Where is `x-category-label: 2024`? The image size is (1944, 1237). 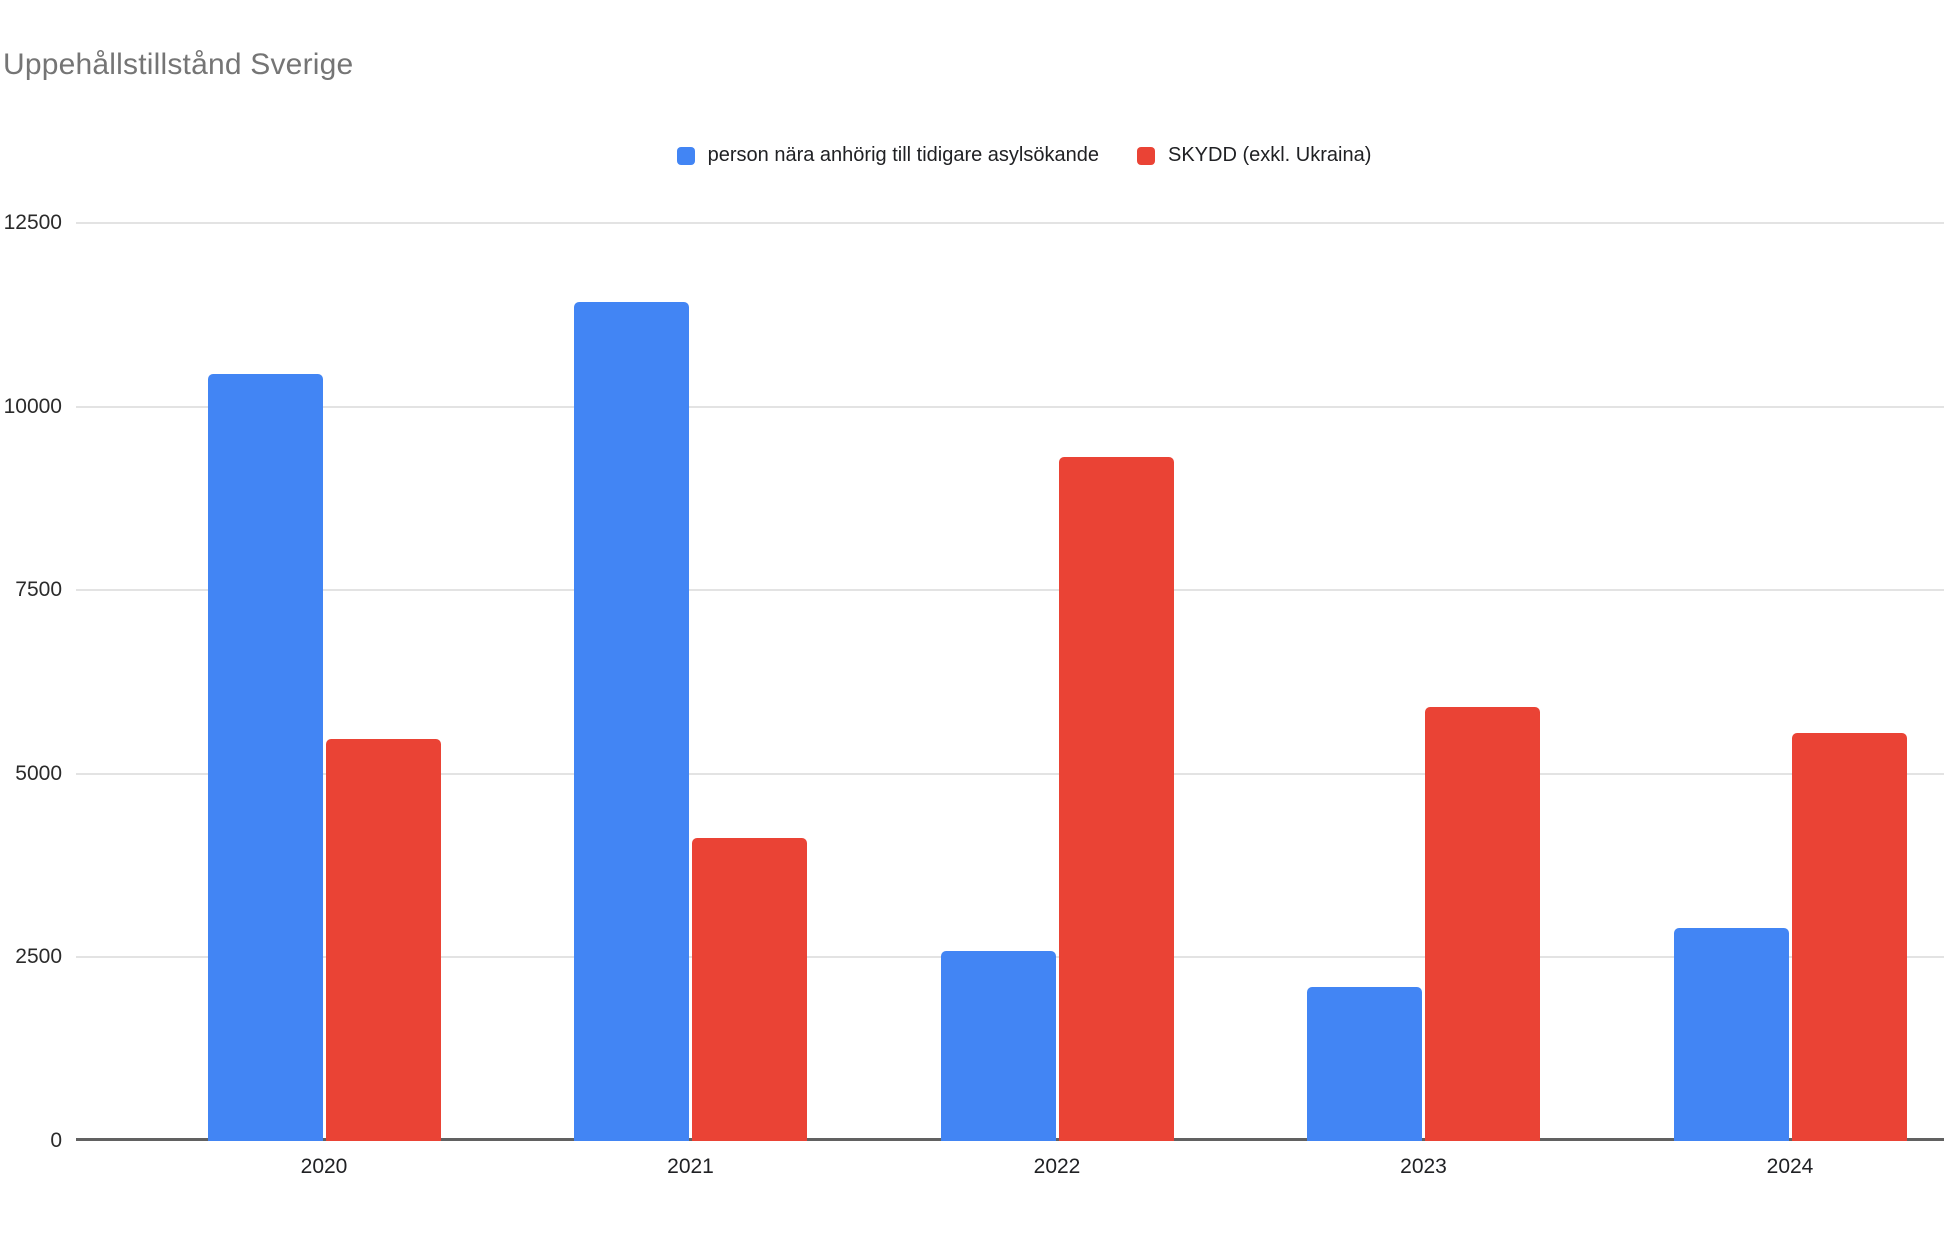 x-category-label: 2024 is located at coordinates (1790, 1166).